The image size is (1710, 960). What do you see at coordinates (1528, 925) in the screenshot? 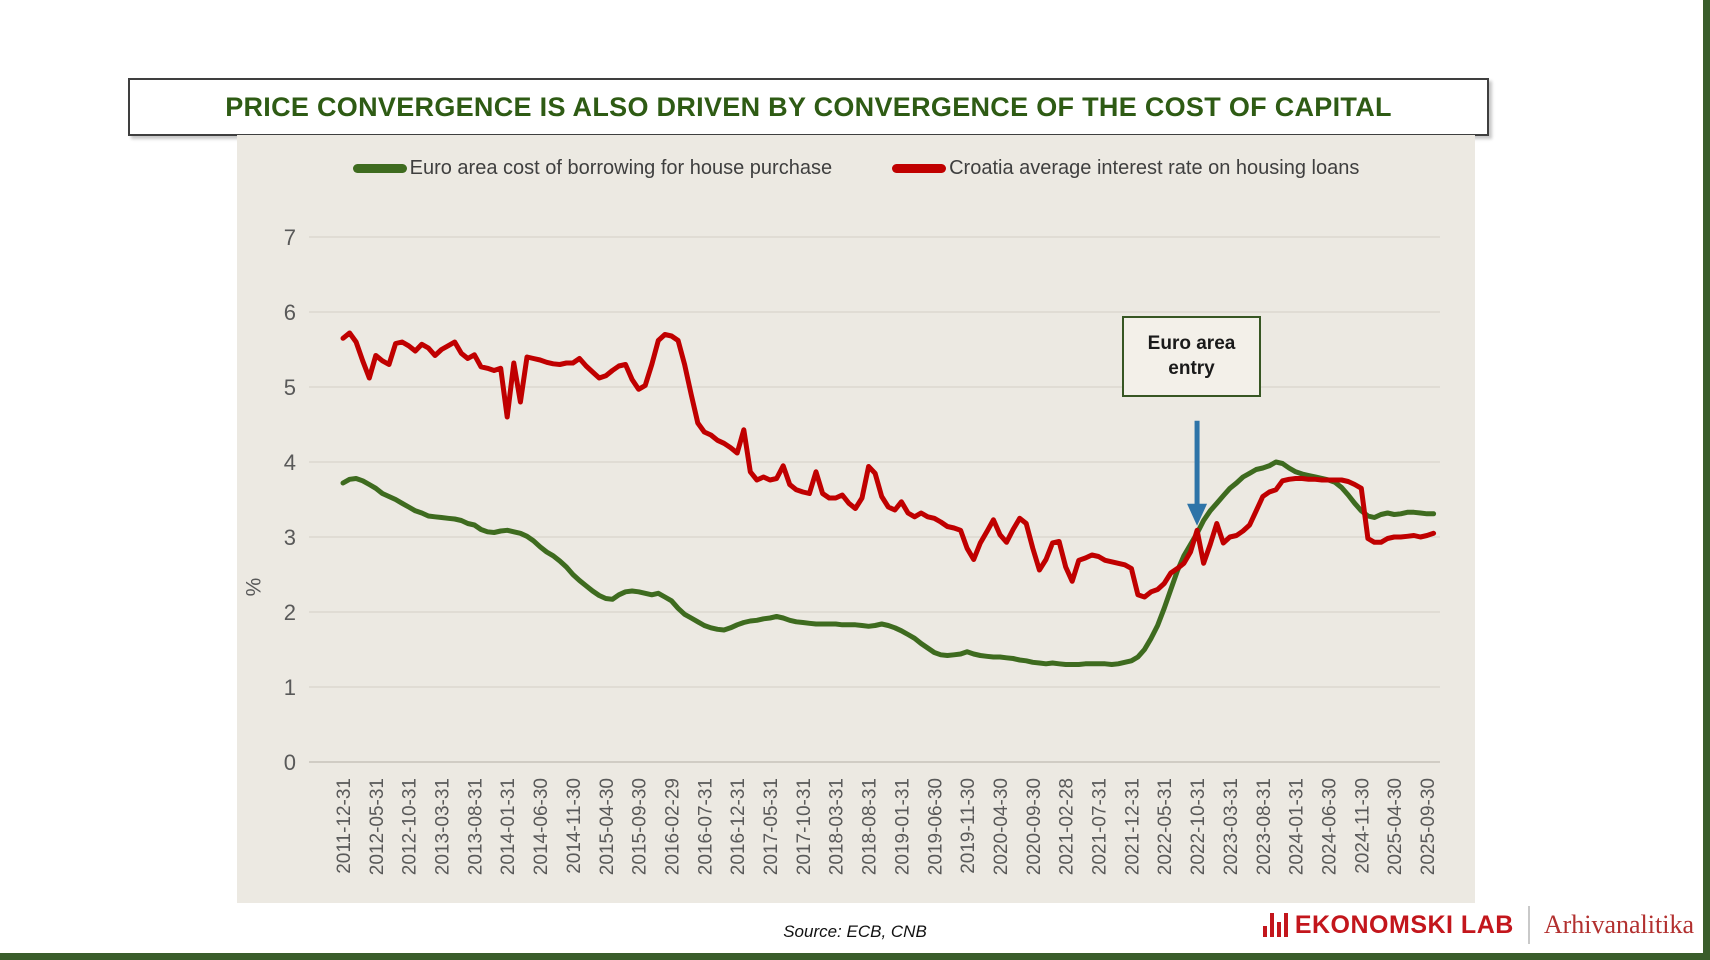
I see `footer-divider` at bounding box center [1528, 925].